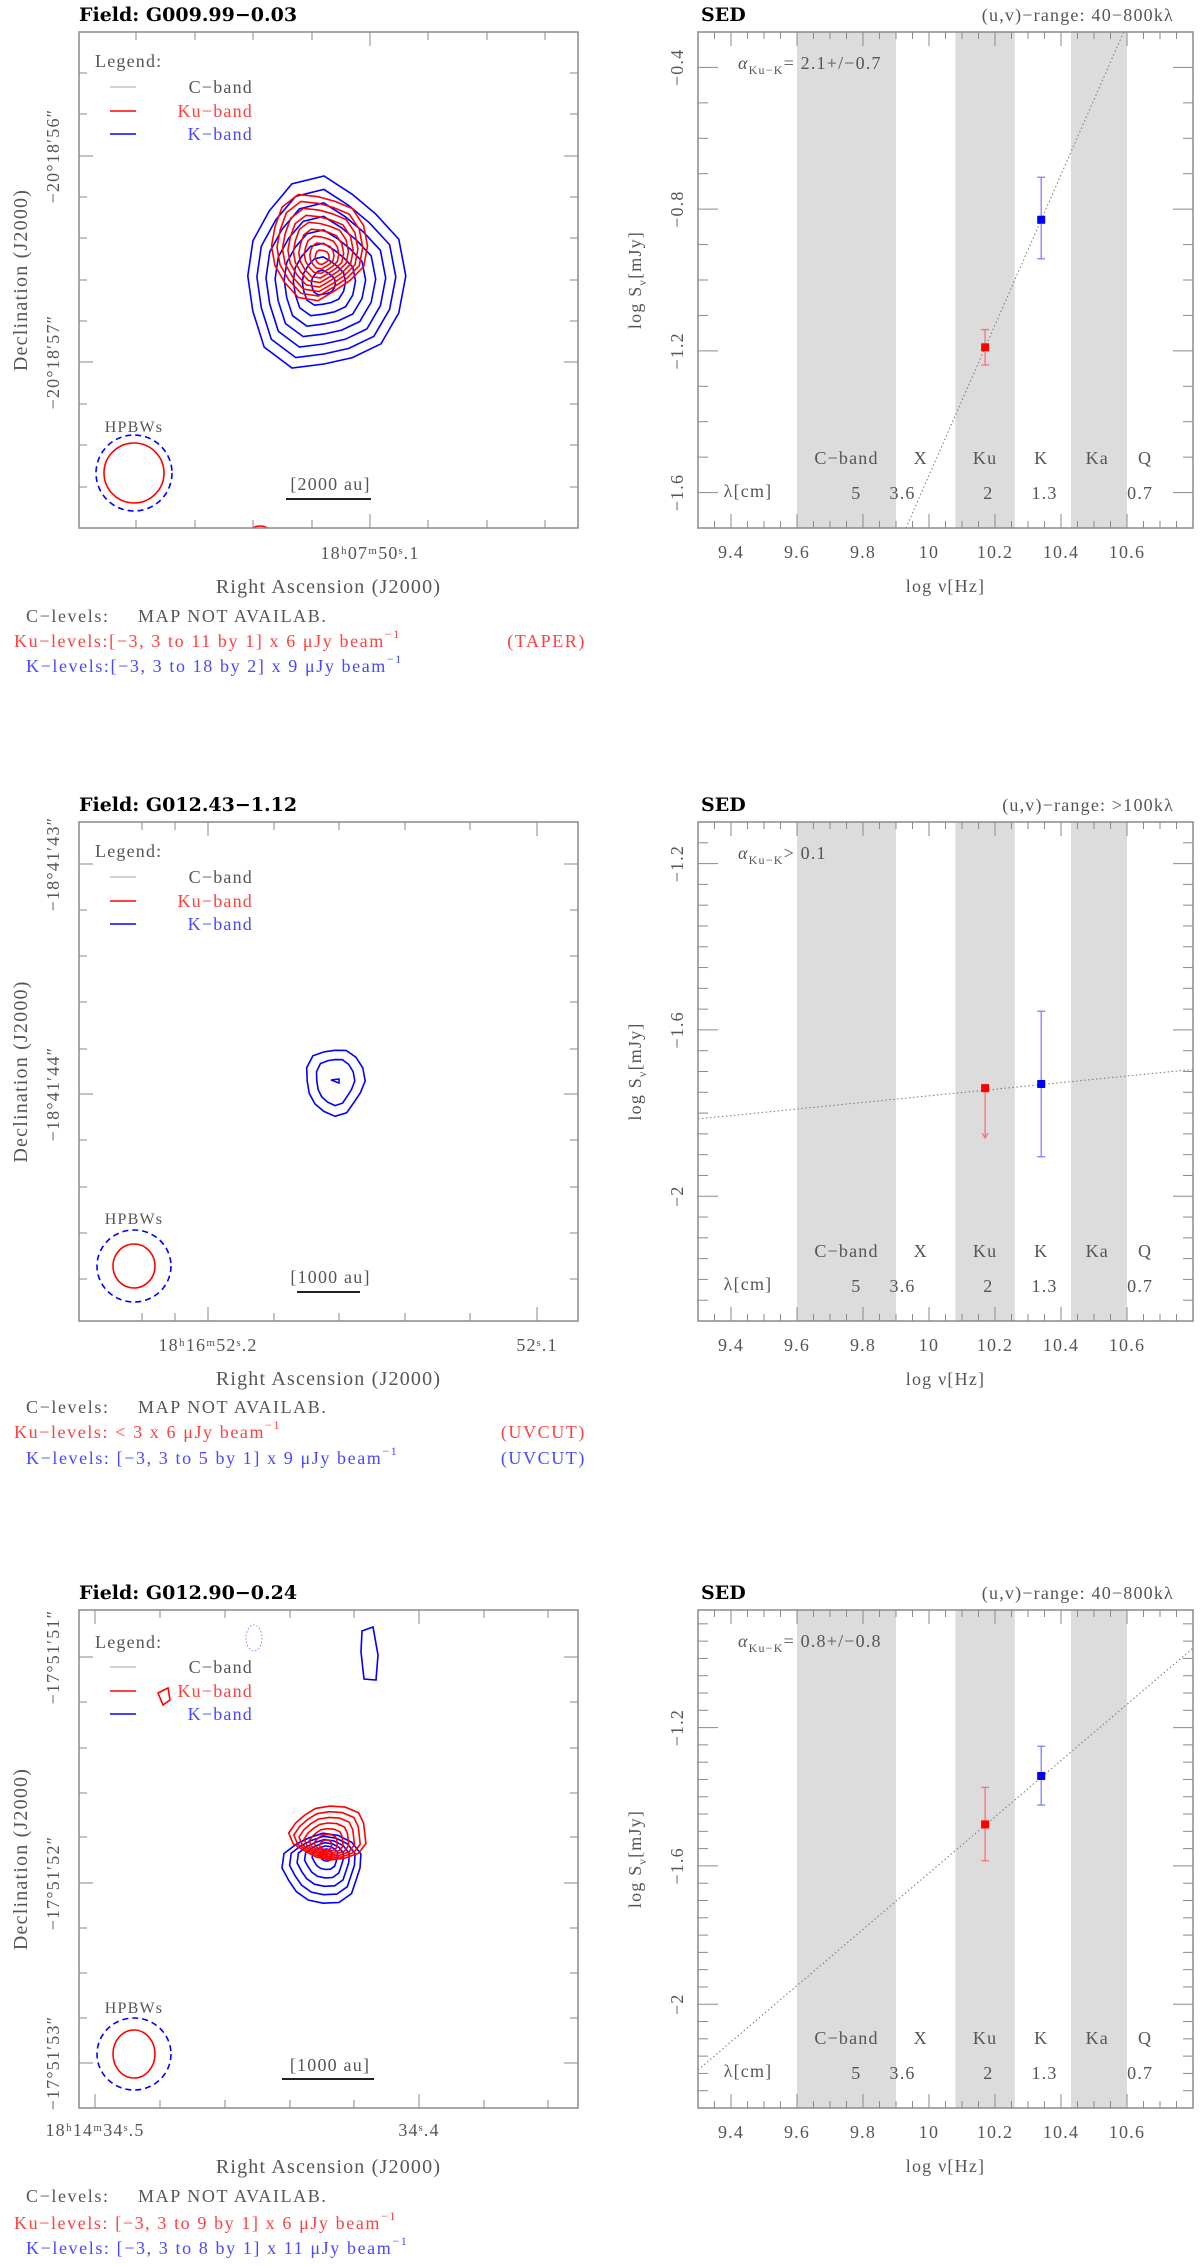 The width and height of the screenshot is (1200, 2267). What do you see at coordinates (635, 1046) in the screenshot?
I see `y-axis-label-unit: [mJy]` at bounding box center [635, 1046].